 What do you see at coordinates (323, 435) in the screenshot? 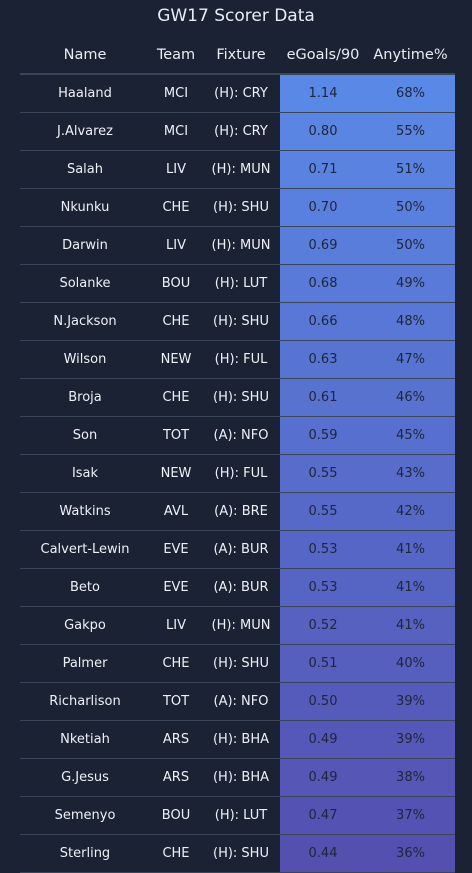
I see `egoals-cell: 0.59` at bounding box center [323, 435].